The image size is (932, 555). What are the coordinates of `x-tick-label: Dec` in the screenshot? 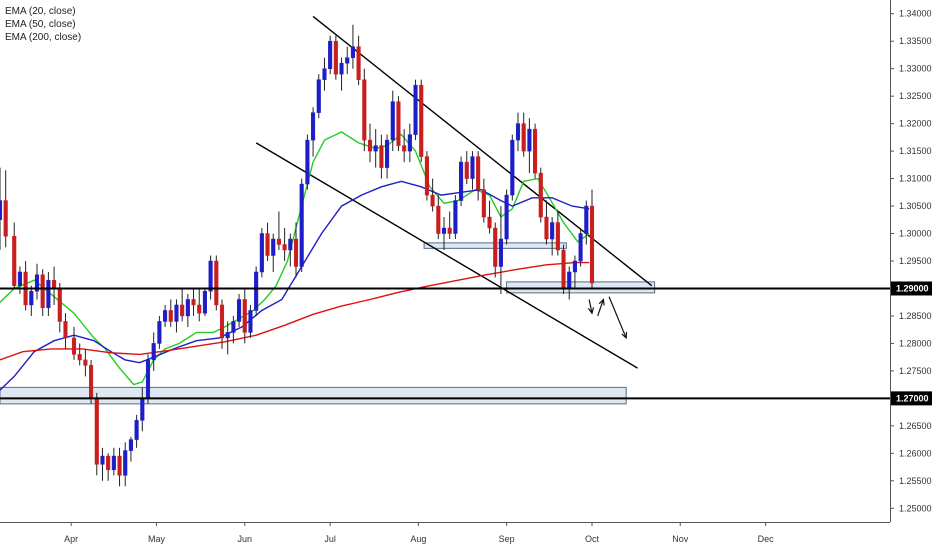 It's located at (766, 539).